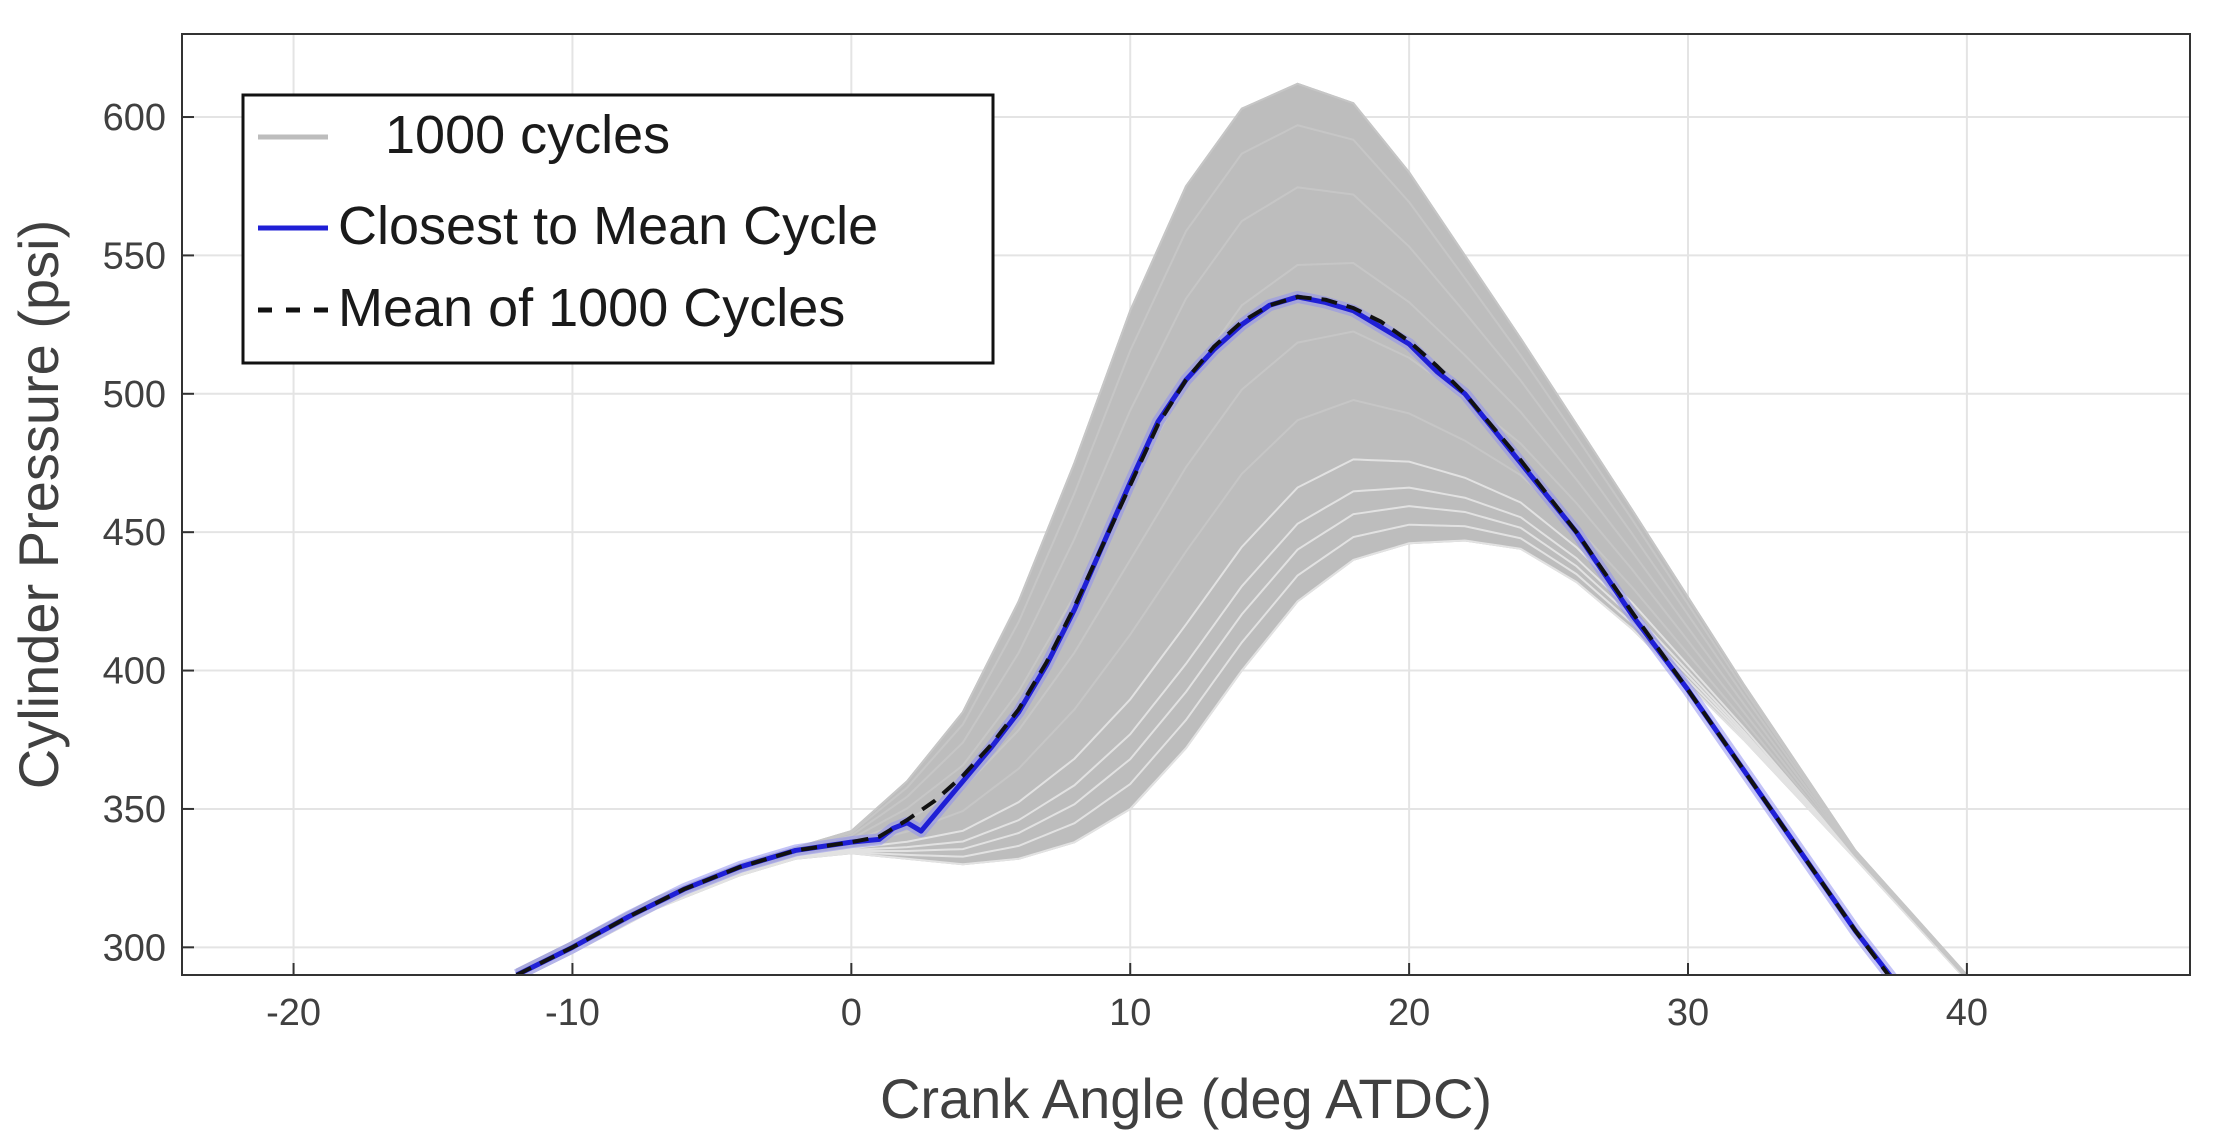 The image size is (2230, 1148). What do you see at coordinates (608, 226) in the screenshot?
I see `legend-label-closest: Closest to Mean Cycle` at bounding box center [608, 226].